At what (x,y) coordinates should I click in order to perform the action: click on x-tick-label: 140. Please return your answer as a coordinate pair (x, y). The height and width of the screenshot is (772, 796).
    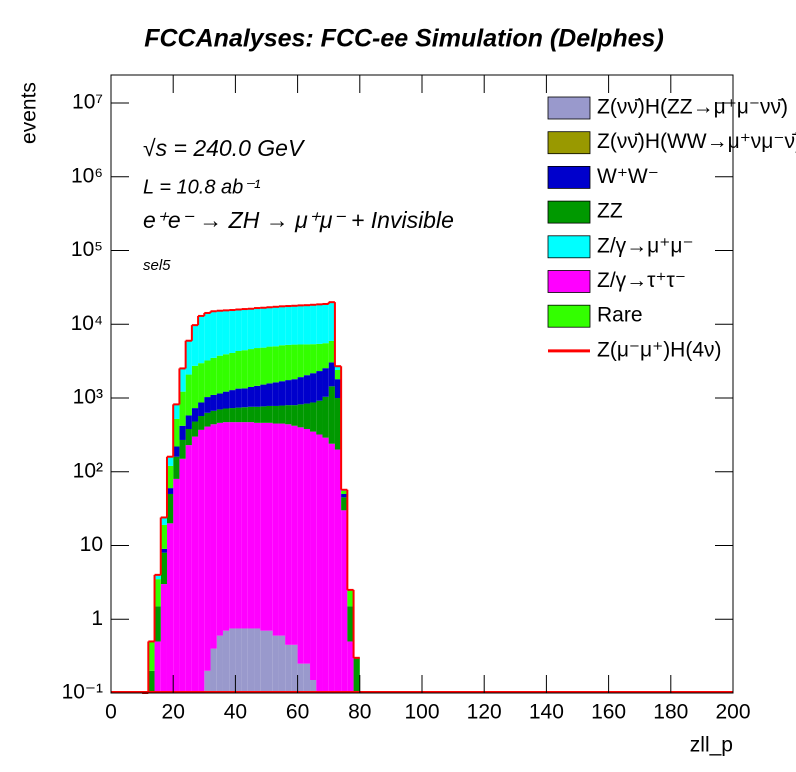
    Looking at the image, I should click on (546, 712).